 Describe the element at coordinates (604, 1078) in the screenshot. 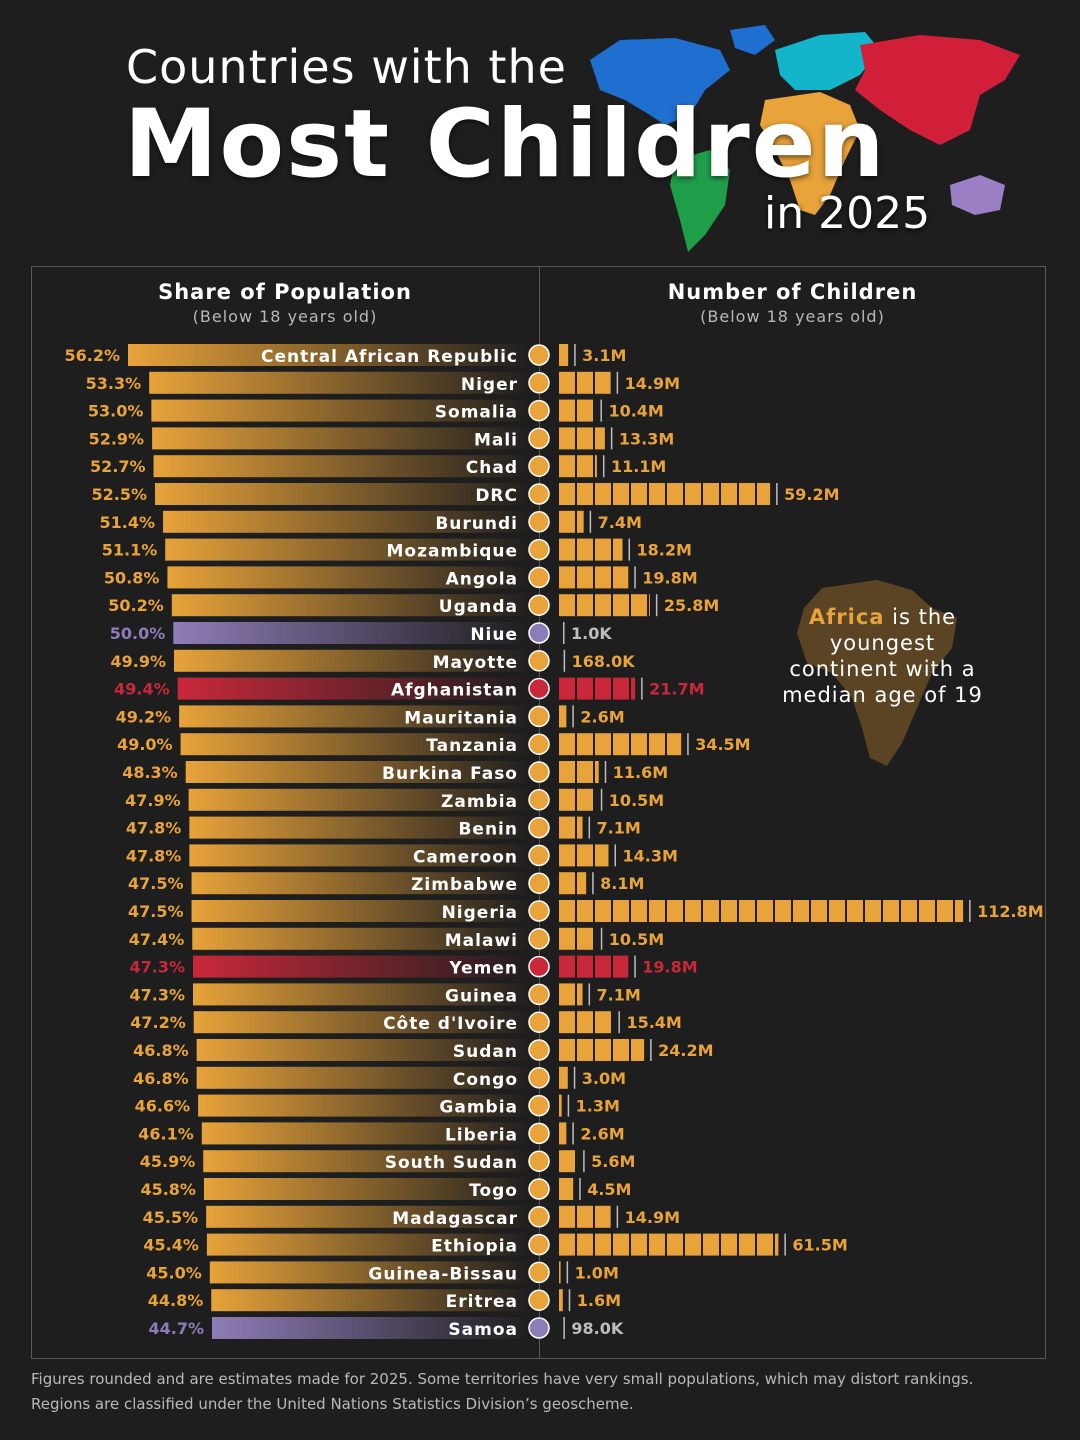

I see `children-value-label: 3.0M` at that location.